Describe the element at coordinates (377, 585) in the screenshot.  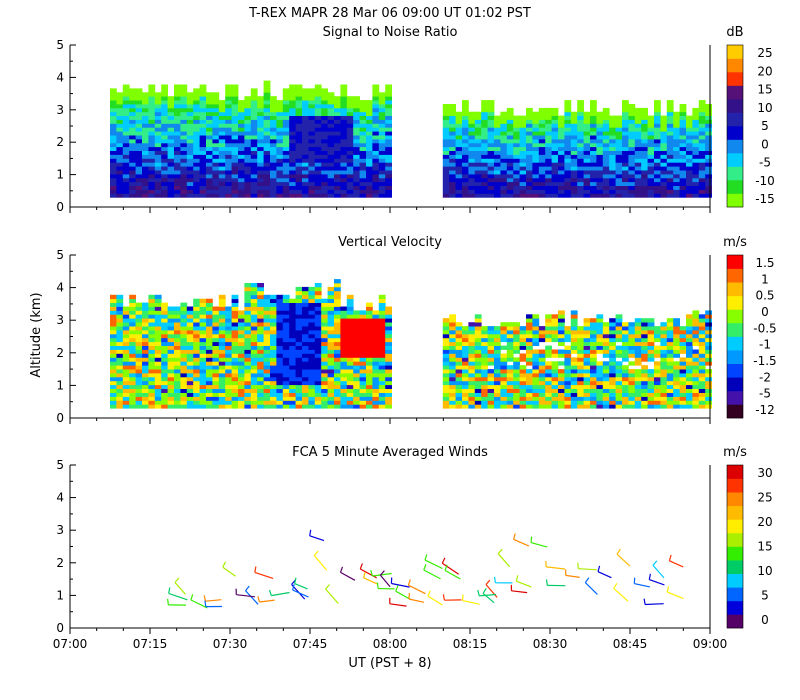
I see `wind-barb-flag` at that location.